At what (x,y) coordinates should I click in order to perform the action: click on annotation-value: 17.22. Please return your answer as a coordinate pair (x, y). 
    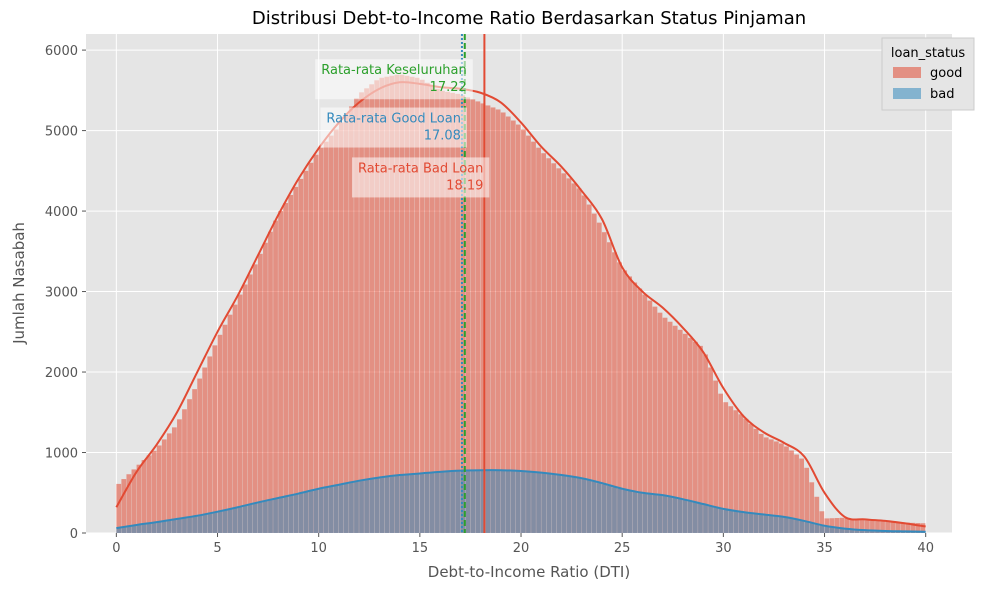
    Looking at the image, I should click on (448, 87).